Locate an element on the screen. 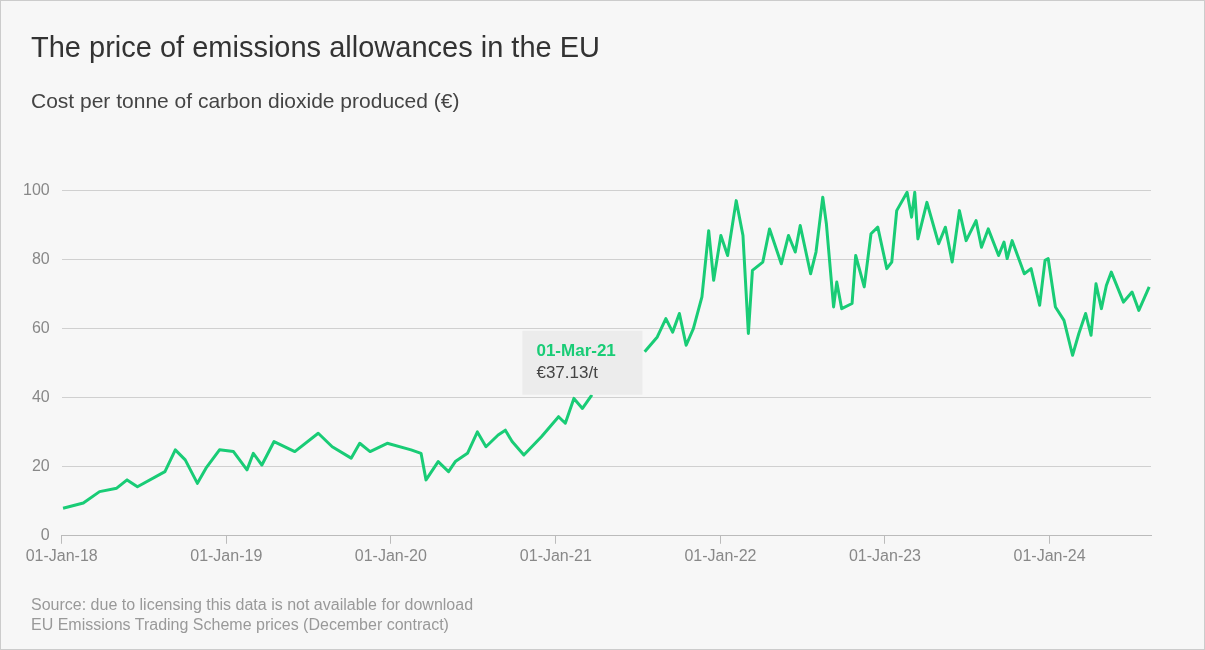 Image resolution: width=1205 pixels, height=650 pixels. y-tick-label: 60 is located at coordinates (40, 328).